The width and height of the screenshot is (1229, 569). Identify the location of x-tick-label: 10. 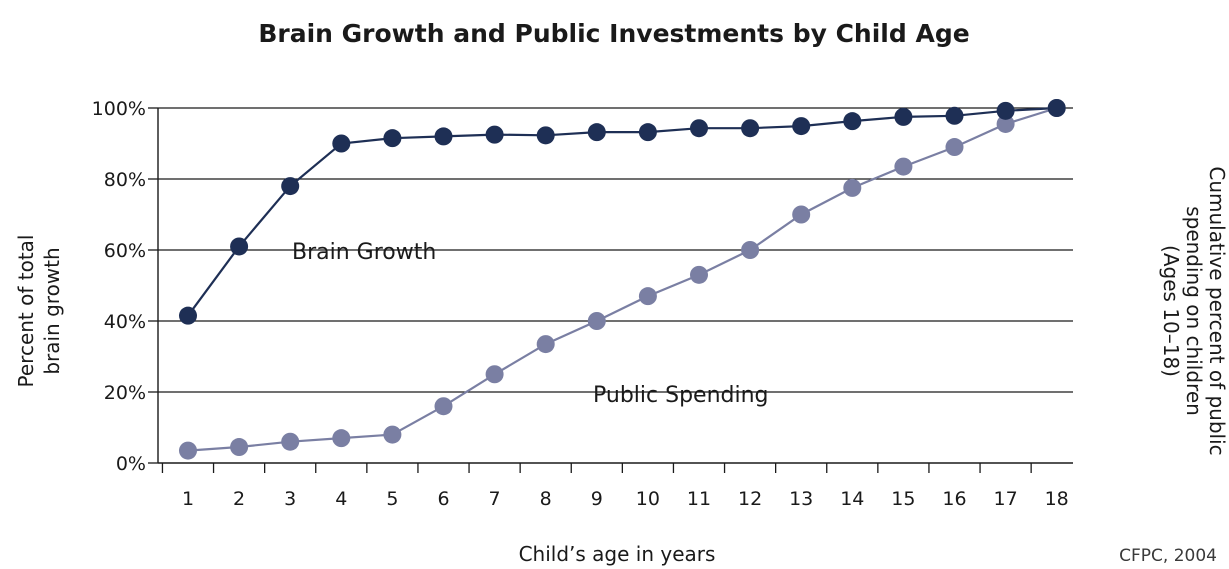
(648, 499).